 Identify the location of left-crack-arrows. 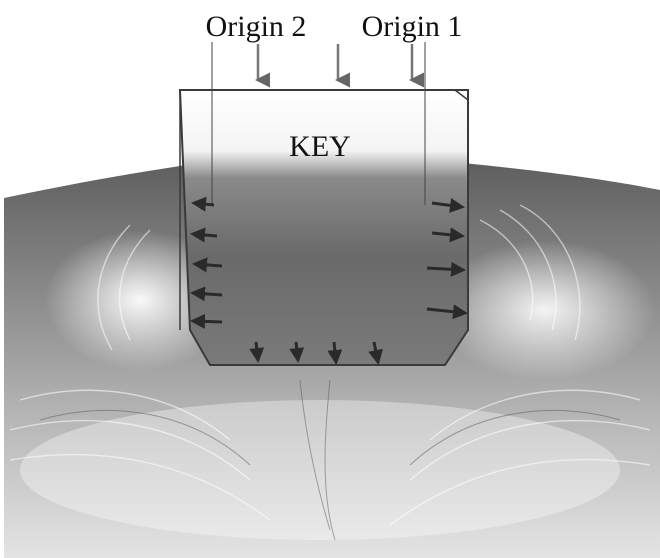
(206, 262).